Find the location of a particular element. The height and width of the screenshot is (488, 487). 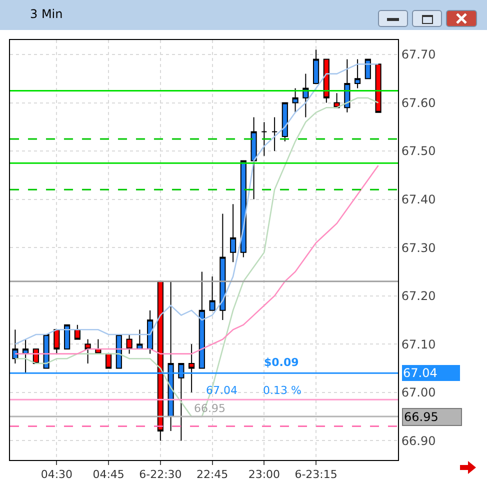

y-tick-label: 67.40 is located at coordinates (418, 199).